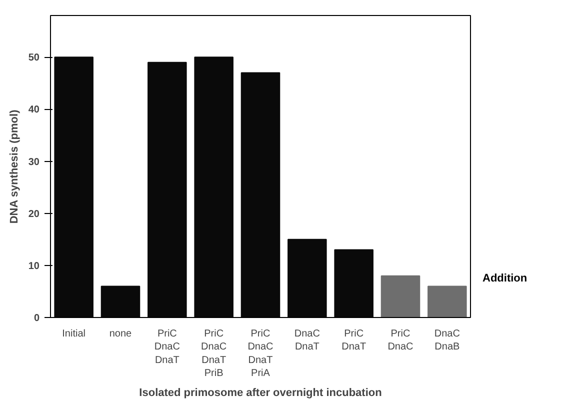  Describe the element at coordinates (214, 354) in the screenshot. I see `x-tick-label: PriC DnaC DnaT PriB` at that location.